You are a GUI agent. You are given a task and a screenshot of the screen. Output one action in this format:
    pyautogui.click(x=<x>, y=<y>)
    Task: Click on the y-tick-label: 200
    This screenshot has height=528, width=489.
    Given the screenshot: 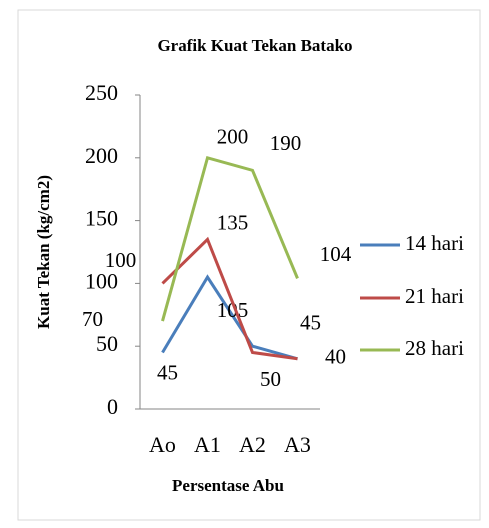 What is the action you would take?
    pyautogui.click(x=101, y=155)
    